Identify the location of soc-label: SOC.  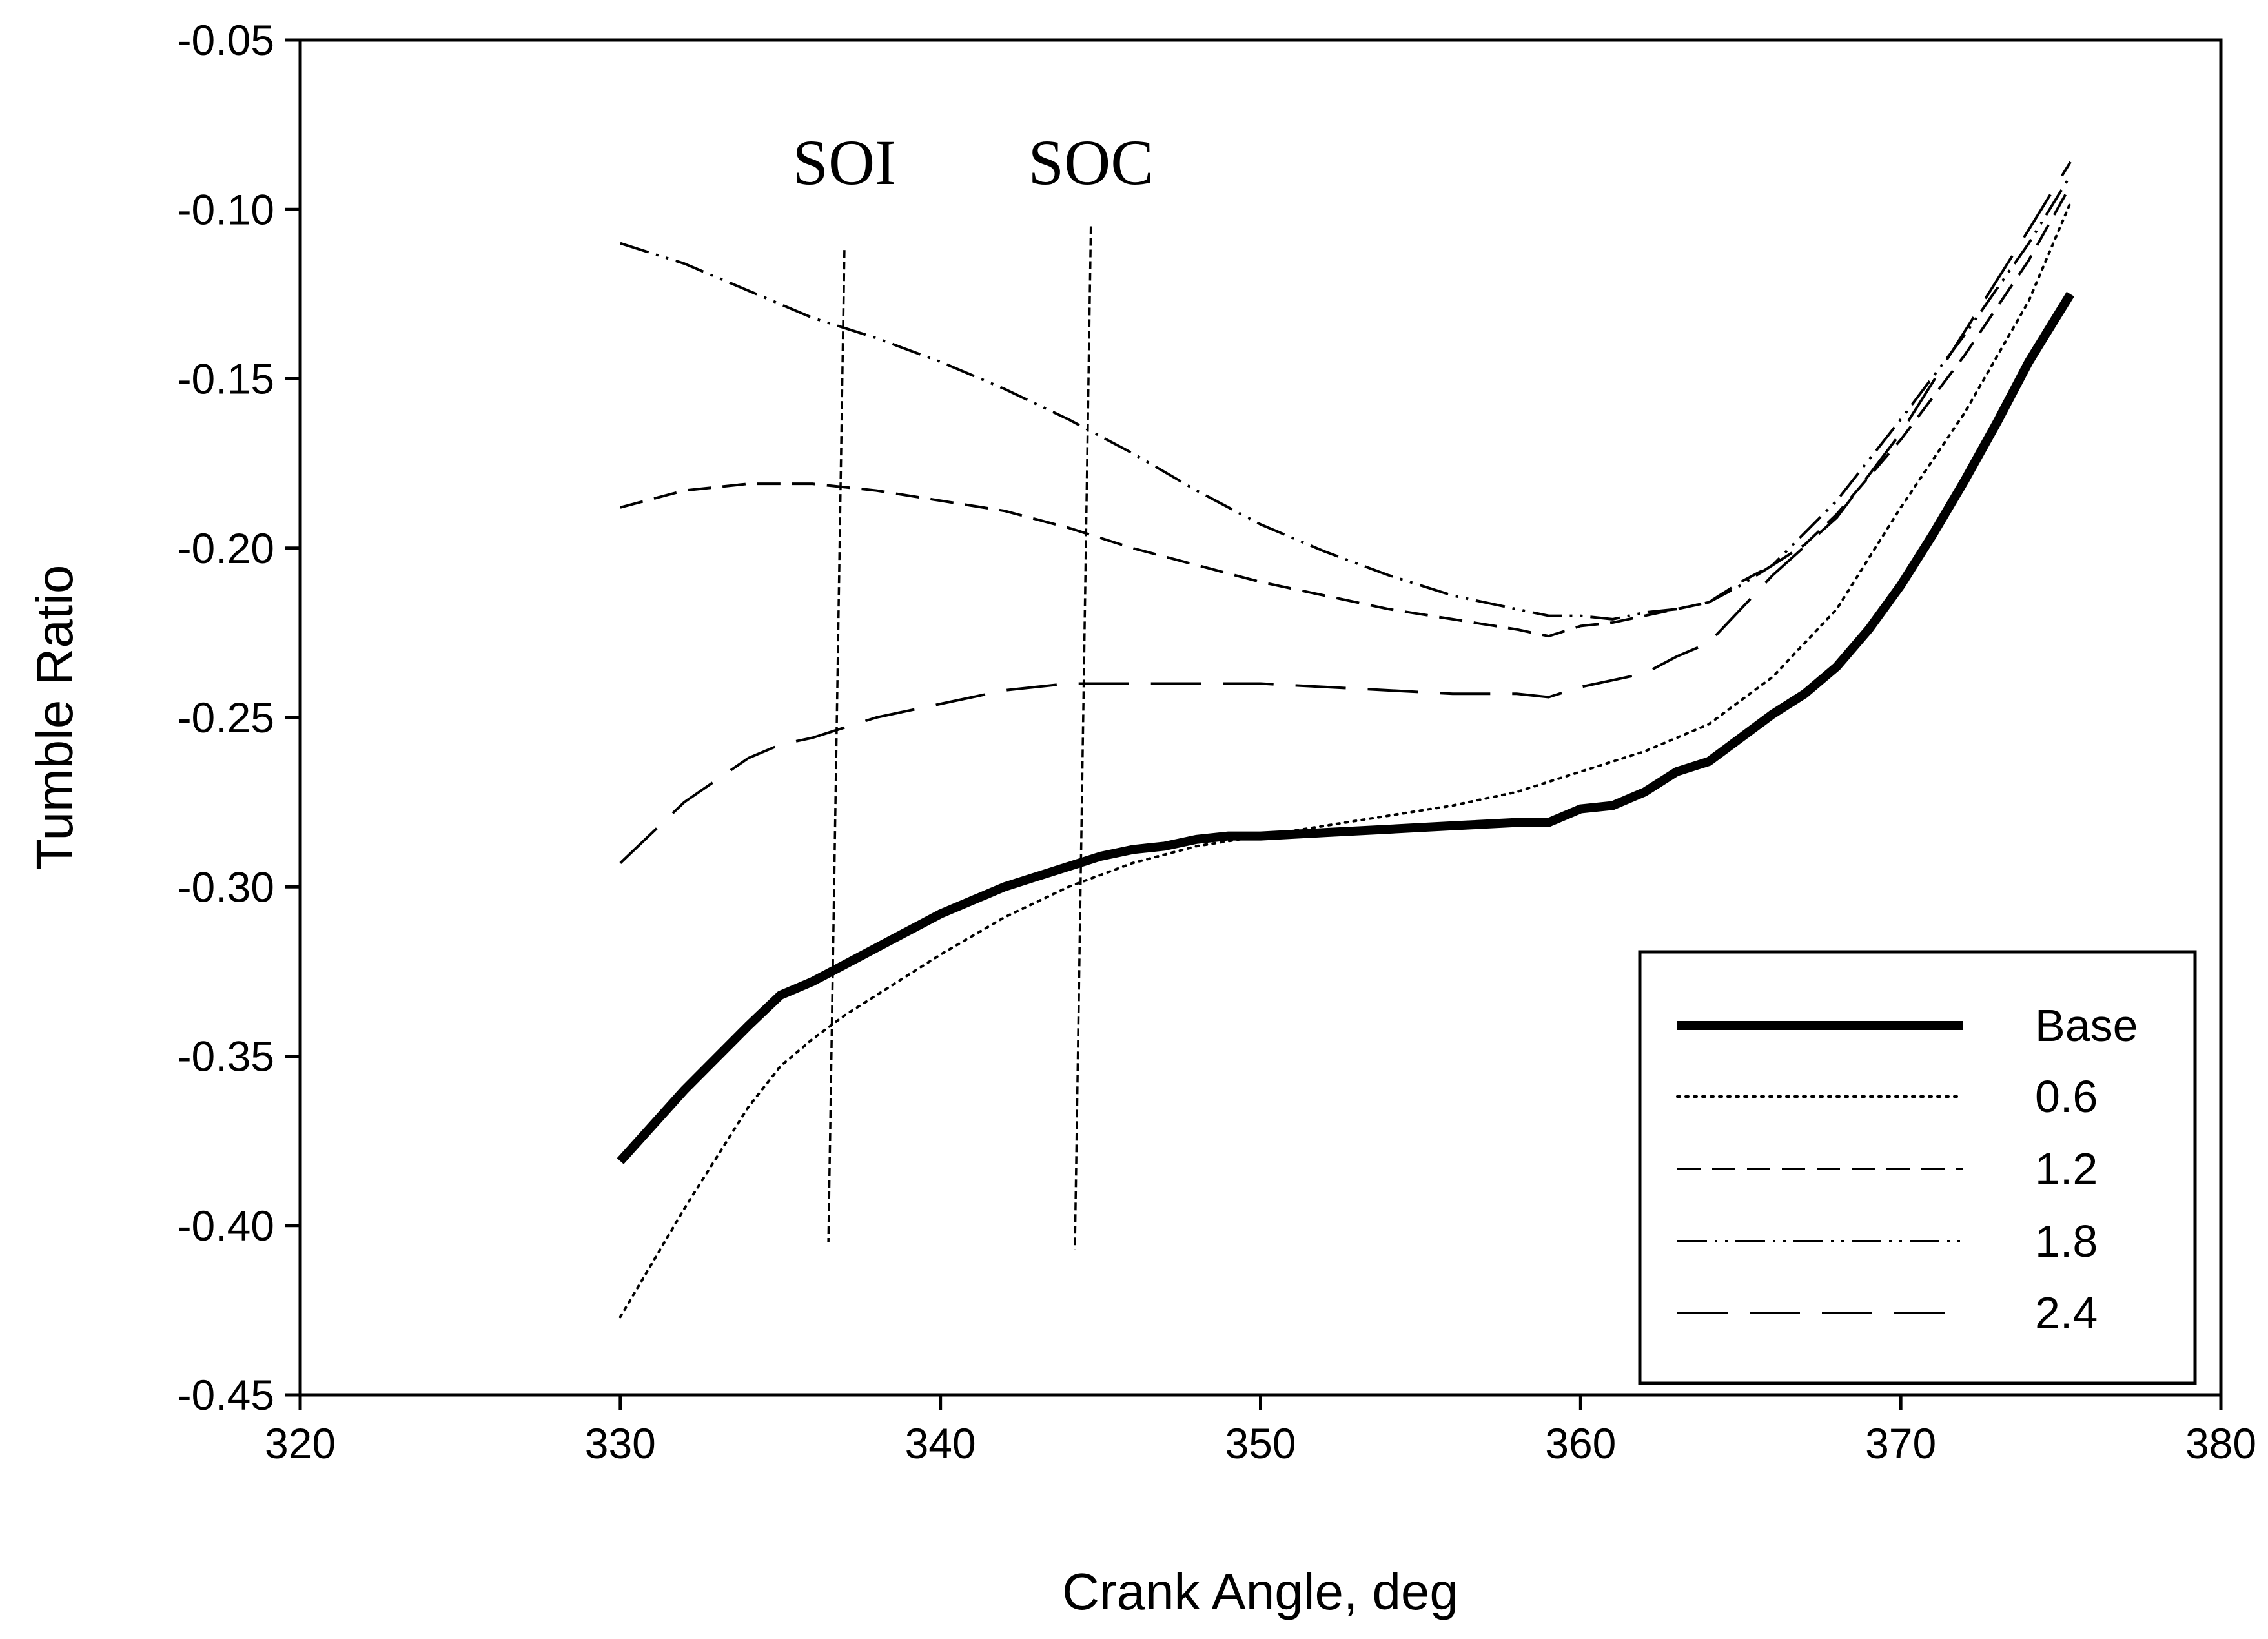
(1091, 162).